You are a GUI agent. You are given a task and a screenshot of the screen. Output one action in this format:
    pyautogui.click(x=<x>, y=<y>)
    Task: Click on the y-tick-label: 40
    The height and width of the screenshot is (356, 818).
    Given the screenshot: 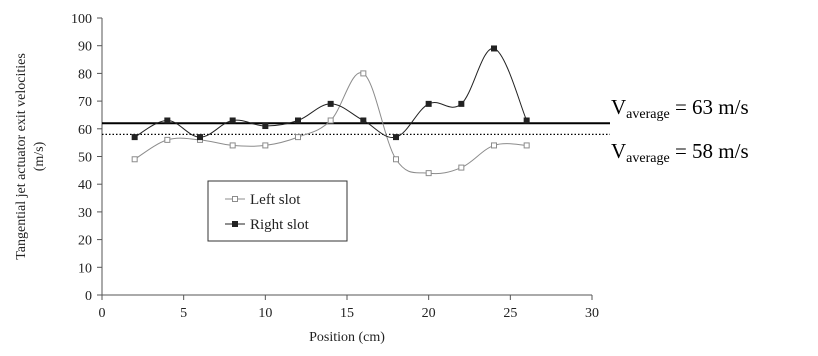 What is the action you would take?
    pyautogui.click(x=85, y=185)
    